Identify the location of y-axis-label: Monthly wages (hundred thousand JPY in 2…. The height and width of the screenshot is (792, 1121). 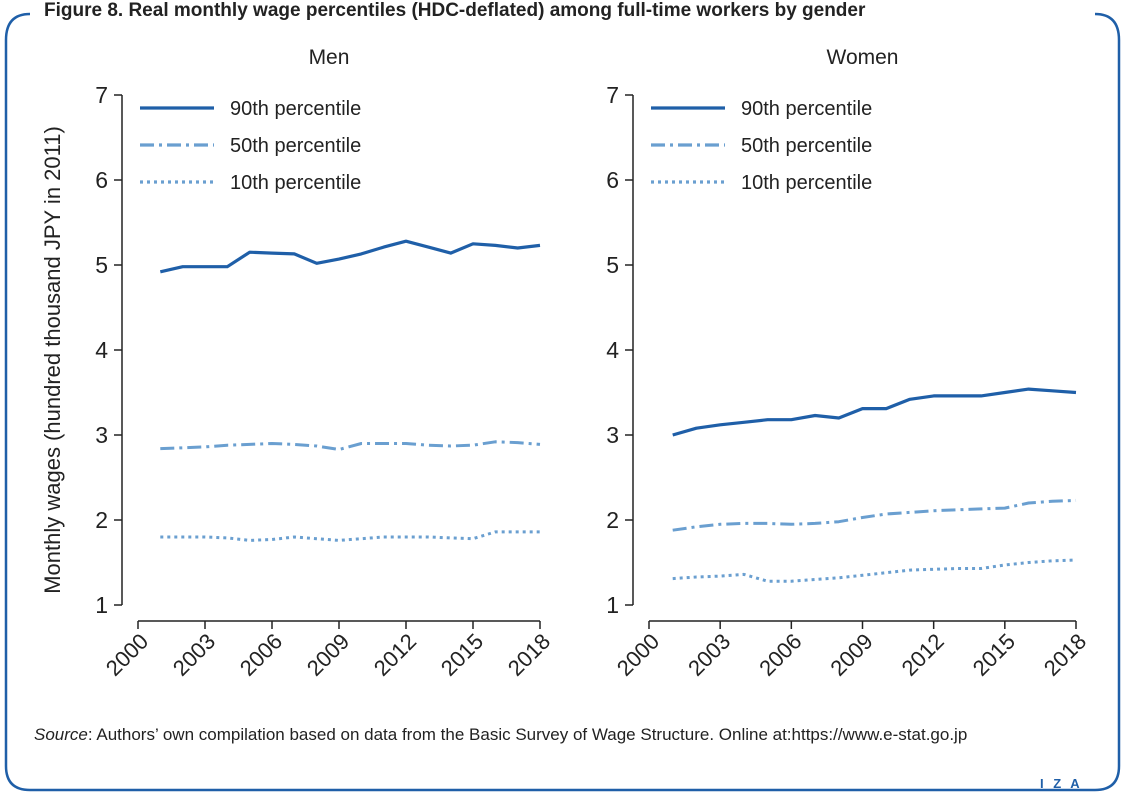
(52, 360).